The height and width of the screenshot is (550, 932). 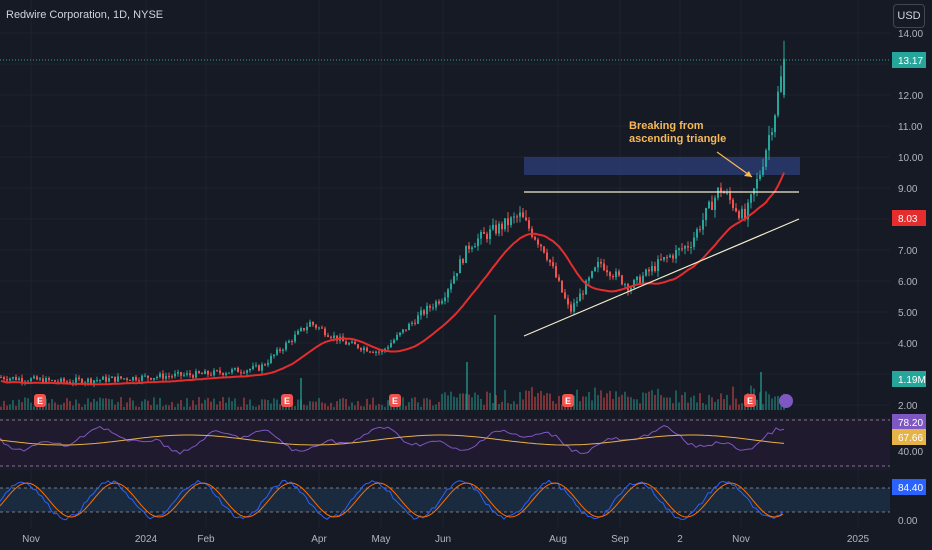 I want to click on ma-value-tag: 8.03, so click(x=908, y=219).